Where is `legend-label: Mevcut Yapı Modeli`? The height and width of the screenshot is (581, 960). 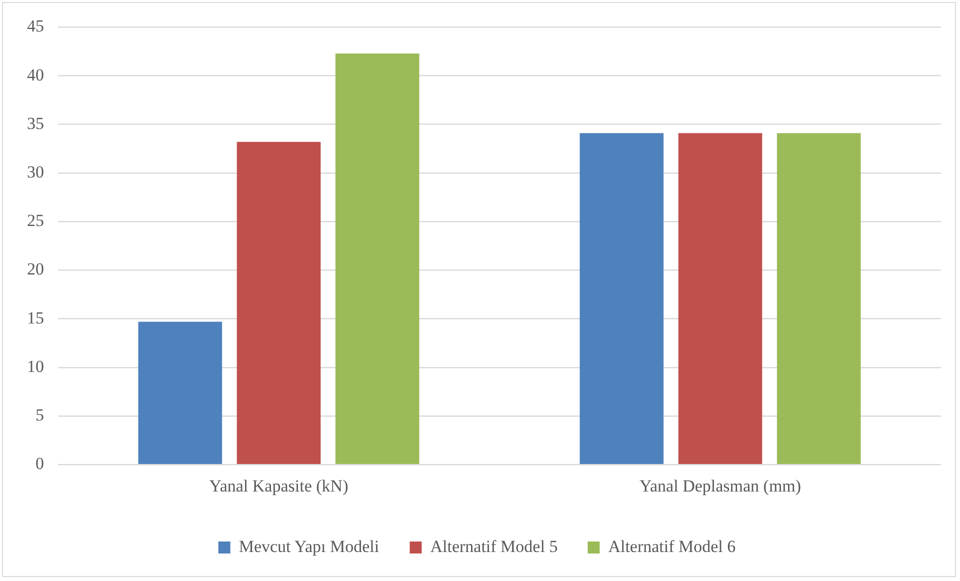
legend-label: Mevcut Yapı Modeli is located at coordinates (309, 546).